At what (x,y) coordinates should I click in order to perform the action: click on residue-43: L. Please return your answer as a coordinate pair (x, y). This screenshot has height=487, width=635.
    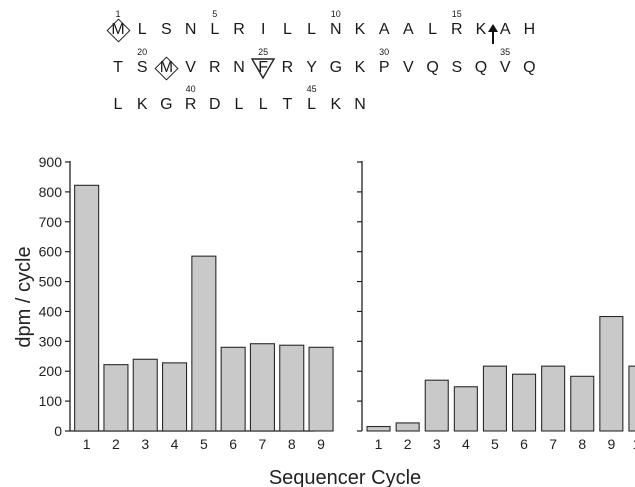
    Looking at the image, I should click on (263, 104).